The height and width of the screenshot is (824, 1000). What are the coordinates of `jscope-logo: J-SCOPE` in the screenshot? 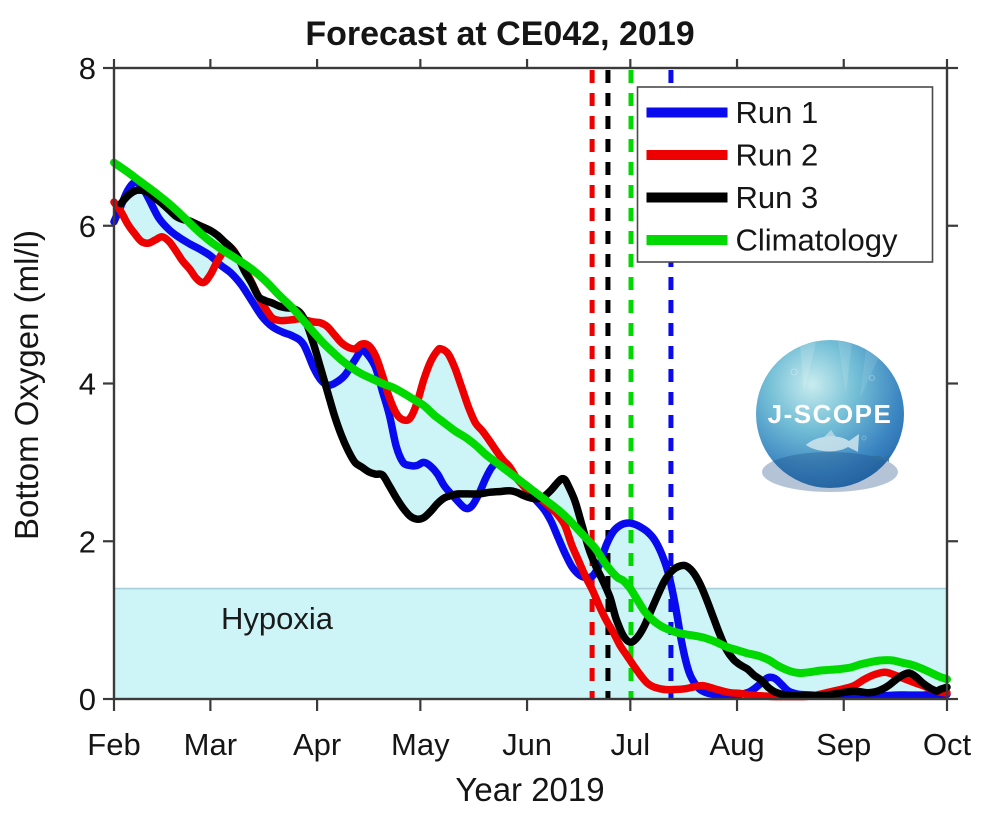 It's located at (830, 416).